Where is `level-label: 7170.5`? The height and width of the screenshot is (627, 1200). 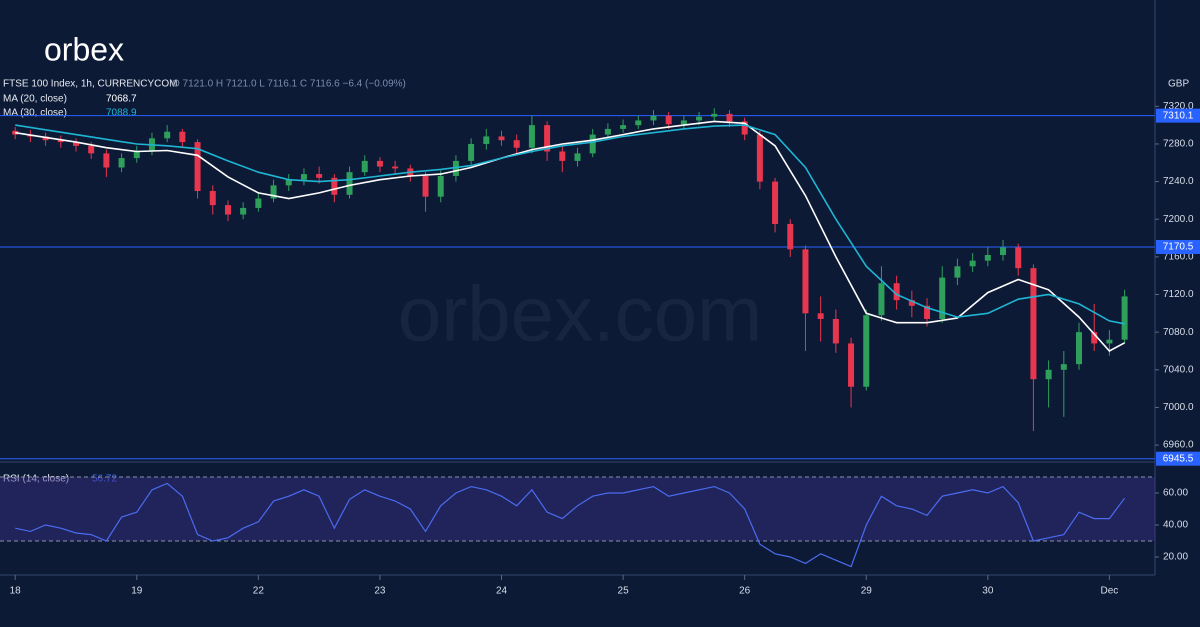 level-label: 7170.5 is located at coordinates (1178, 247).